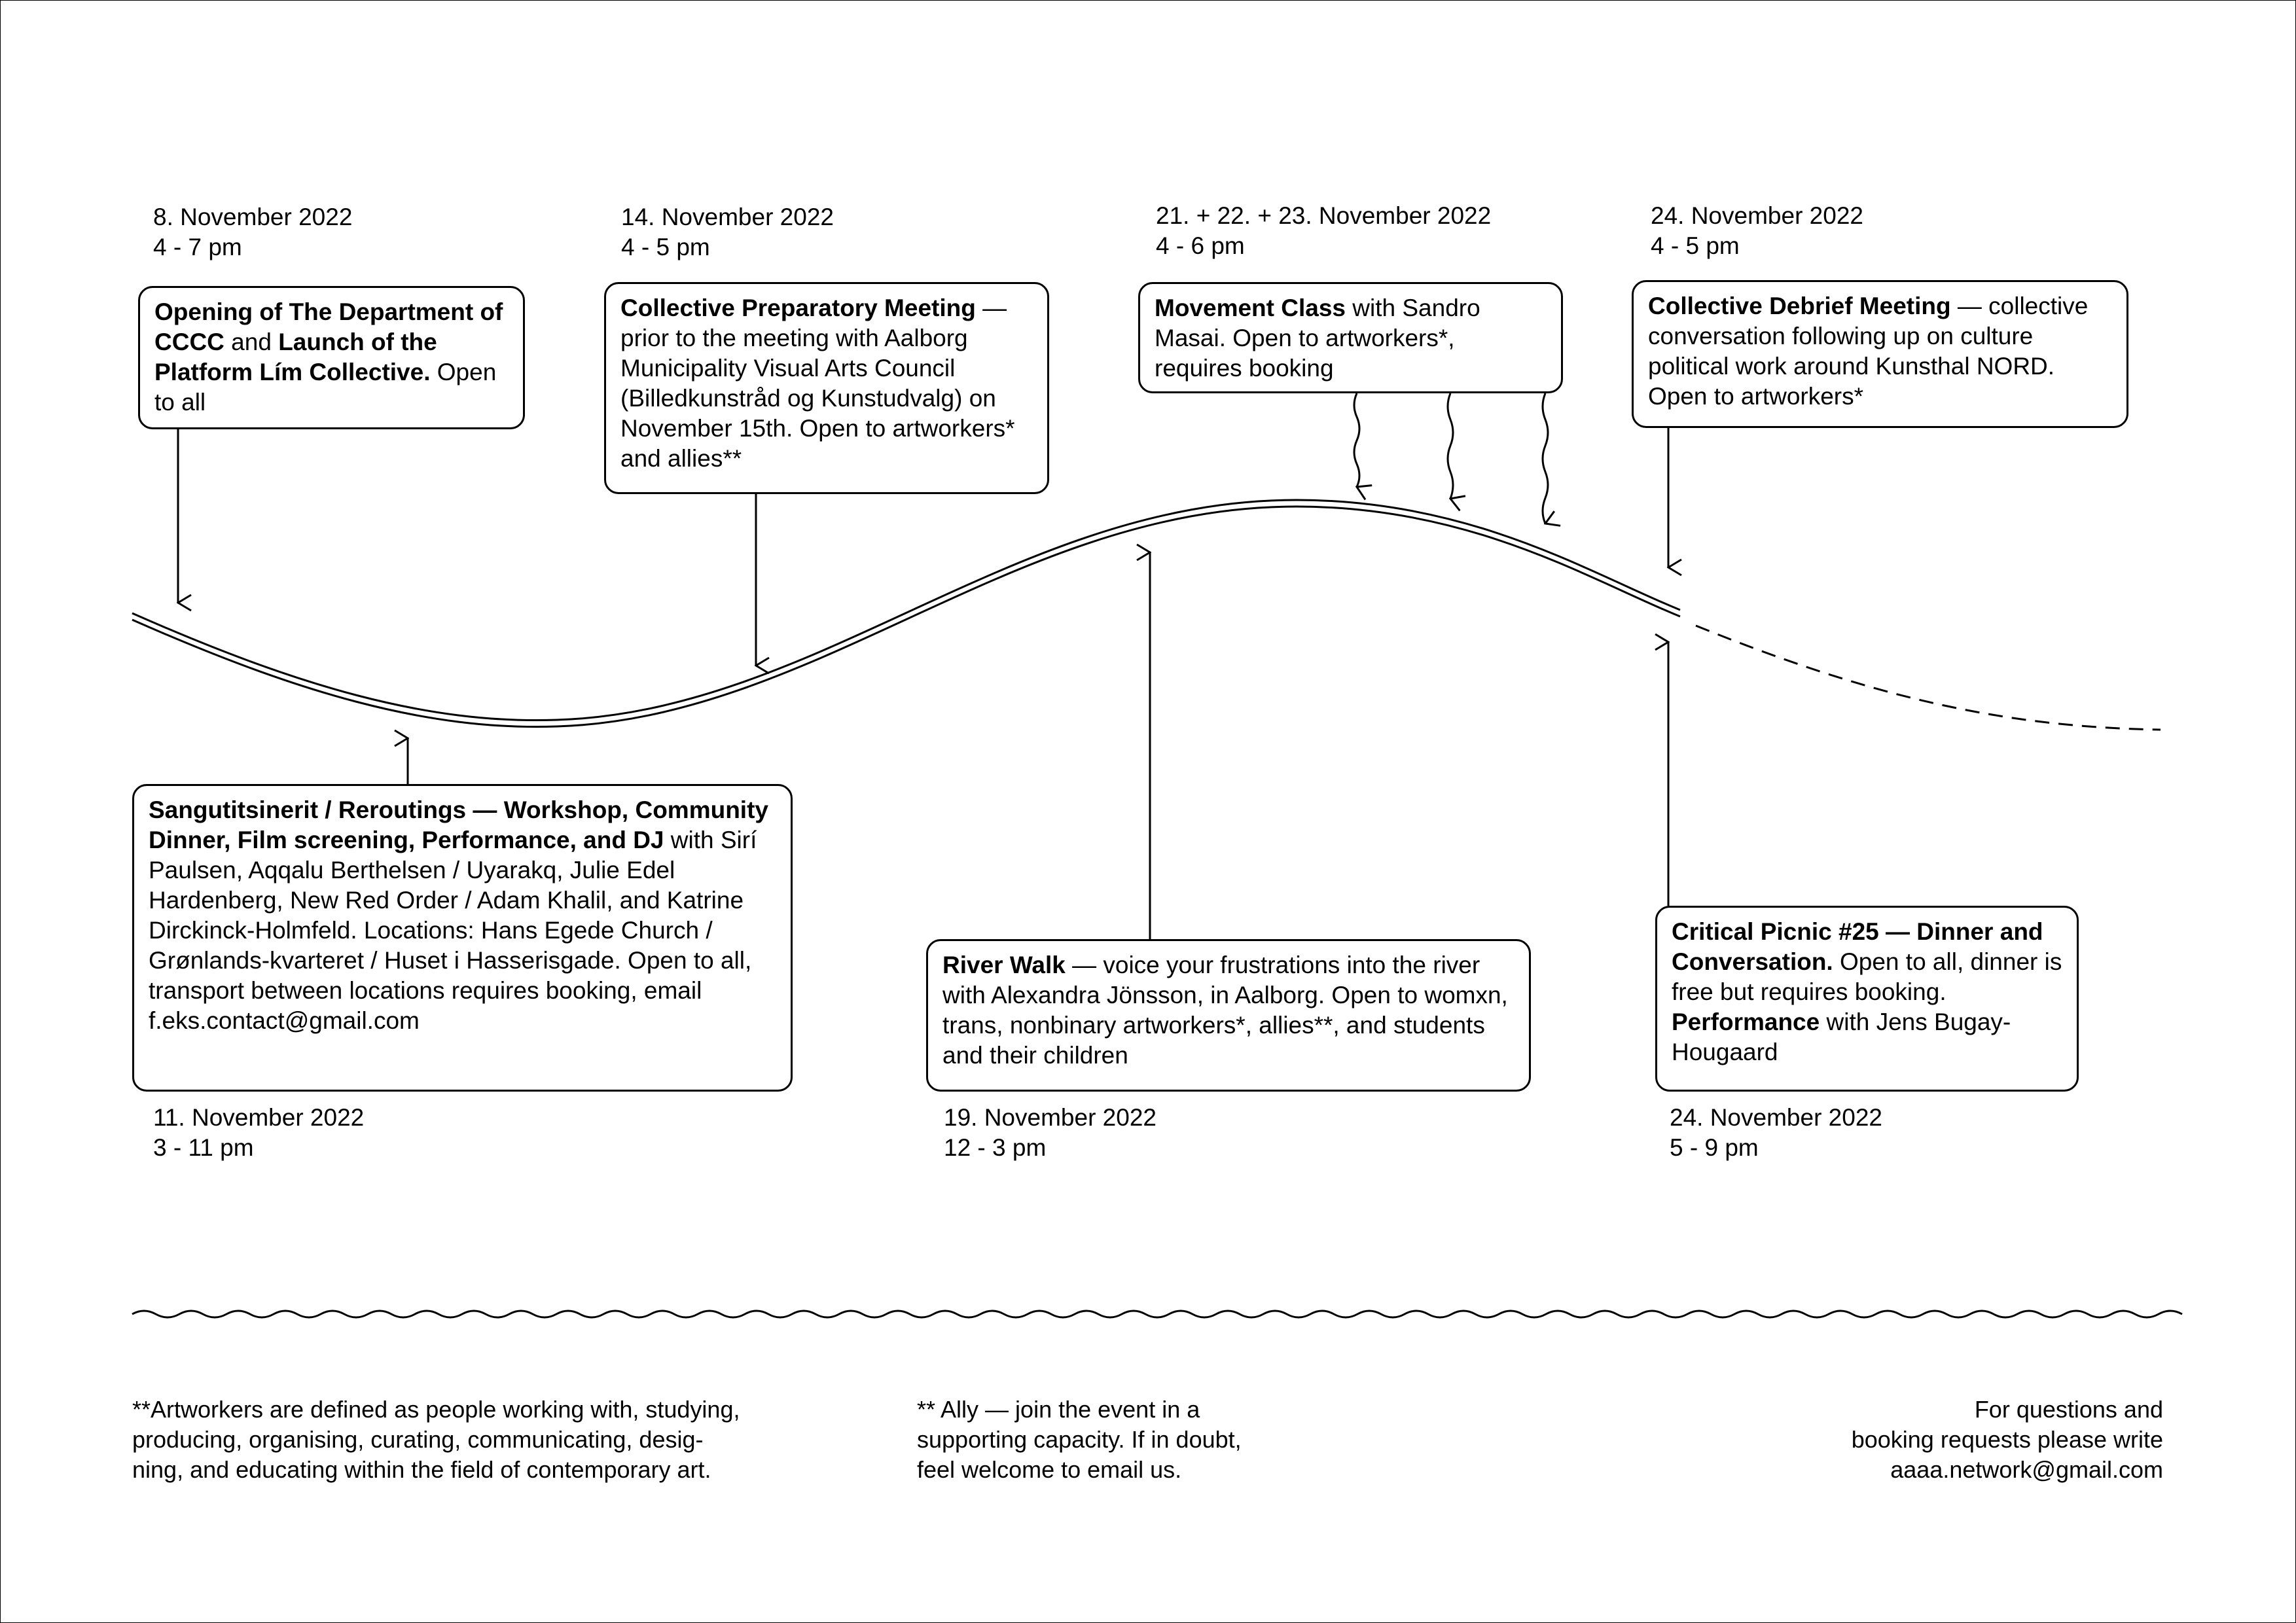 This screenshot has height=1623, width=2296. Describe the element at coordinates (1049, 1469) in the screenshot. I see `footnote-line: feel welcome to email us.` at that location.